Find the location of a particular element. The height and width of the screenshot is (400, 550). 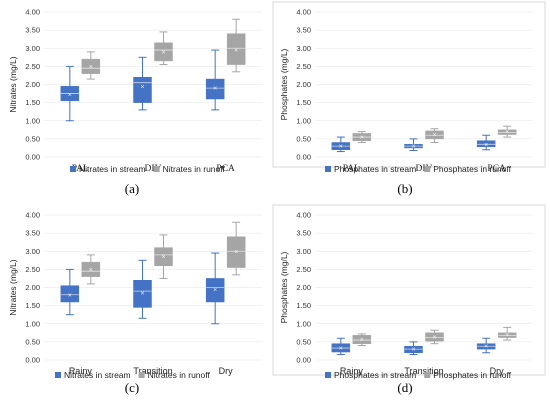

x-category-label: DIV is located at coordinates (424, 169).